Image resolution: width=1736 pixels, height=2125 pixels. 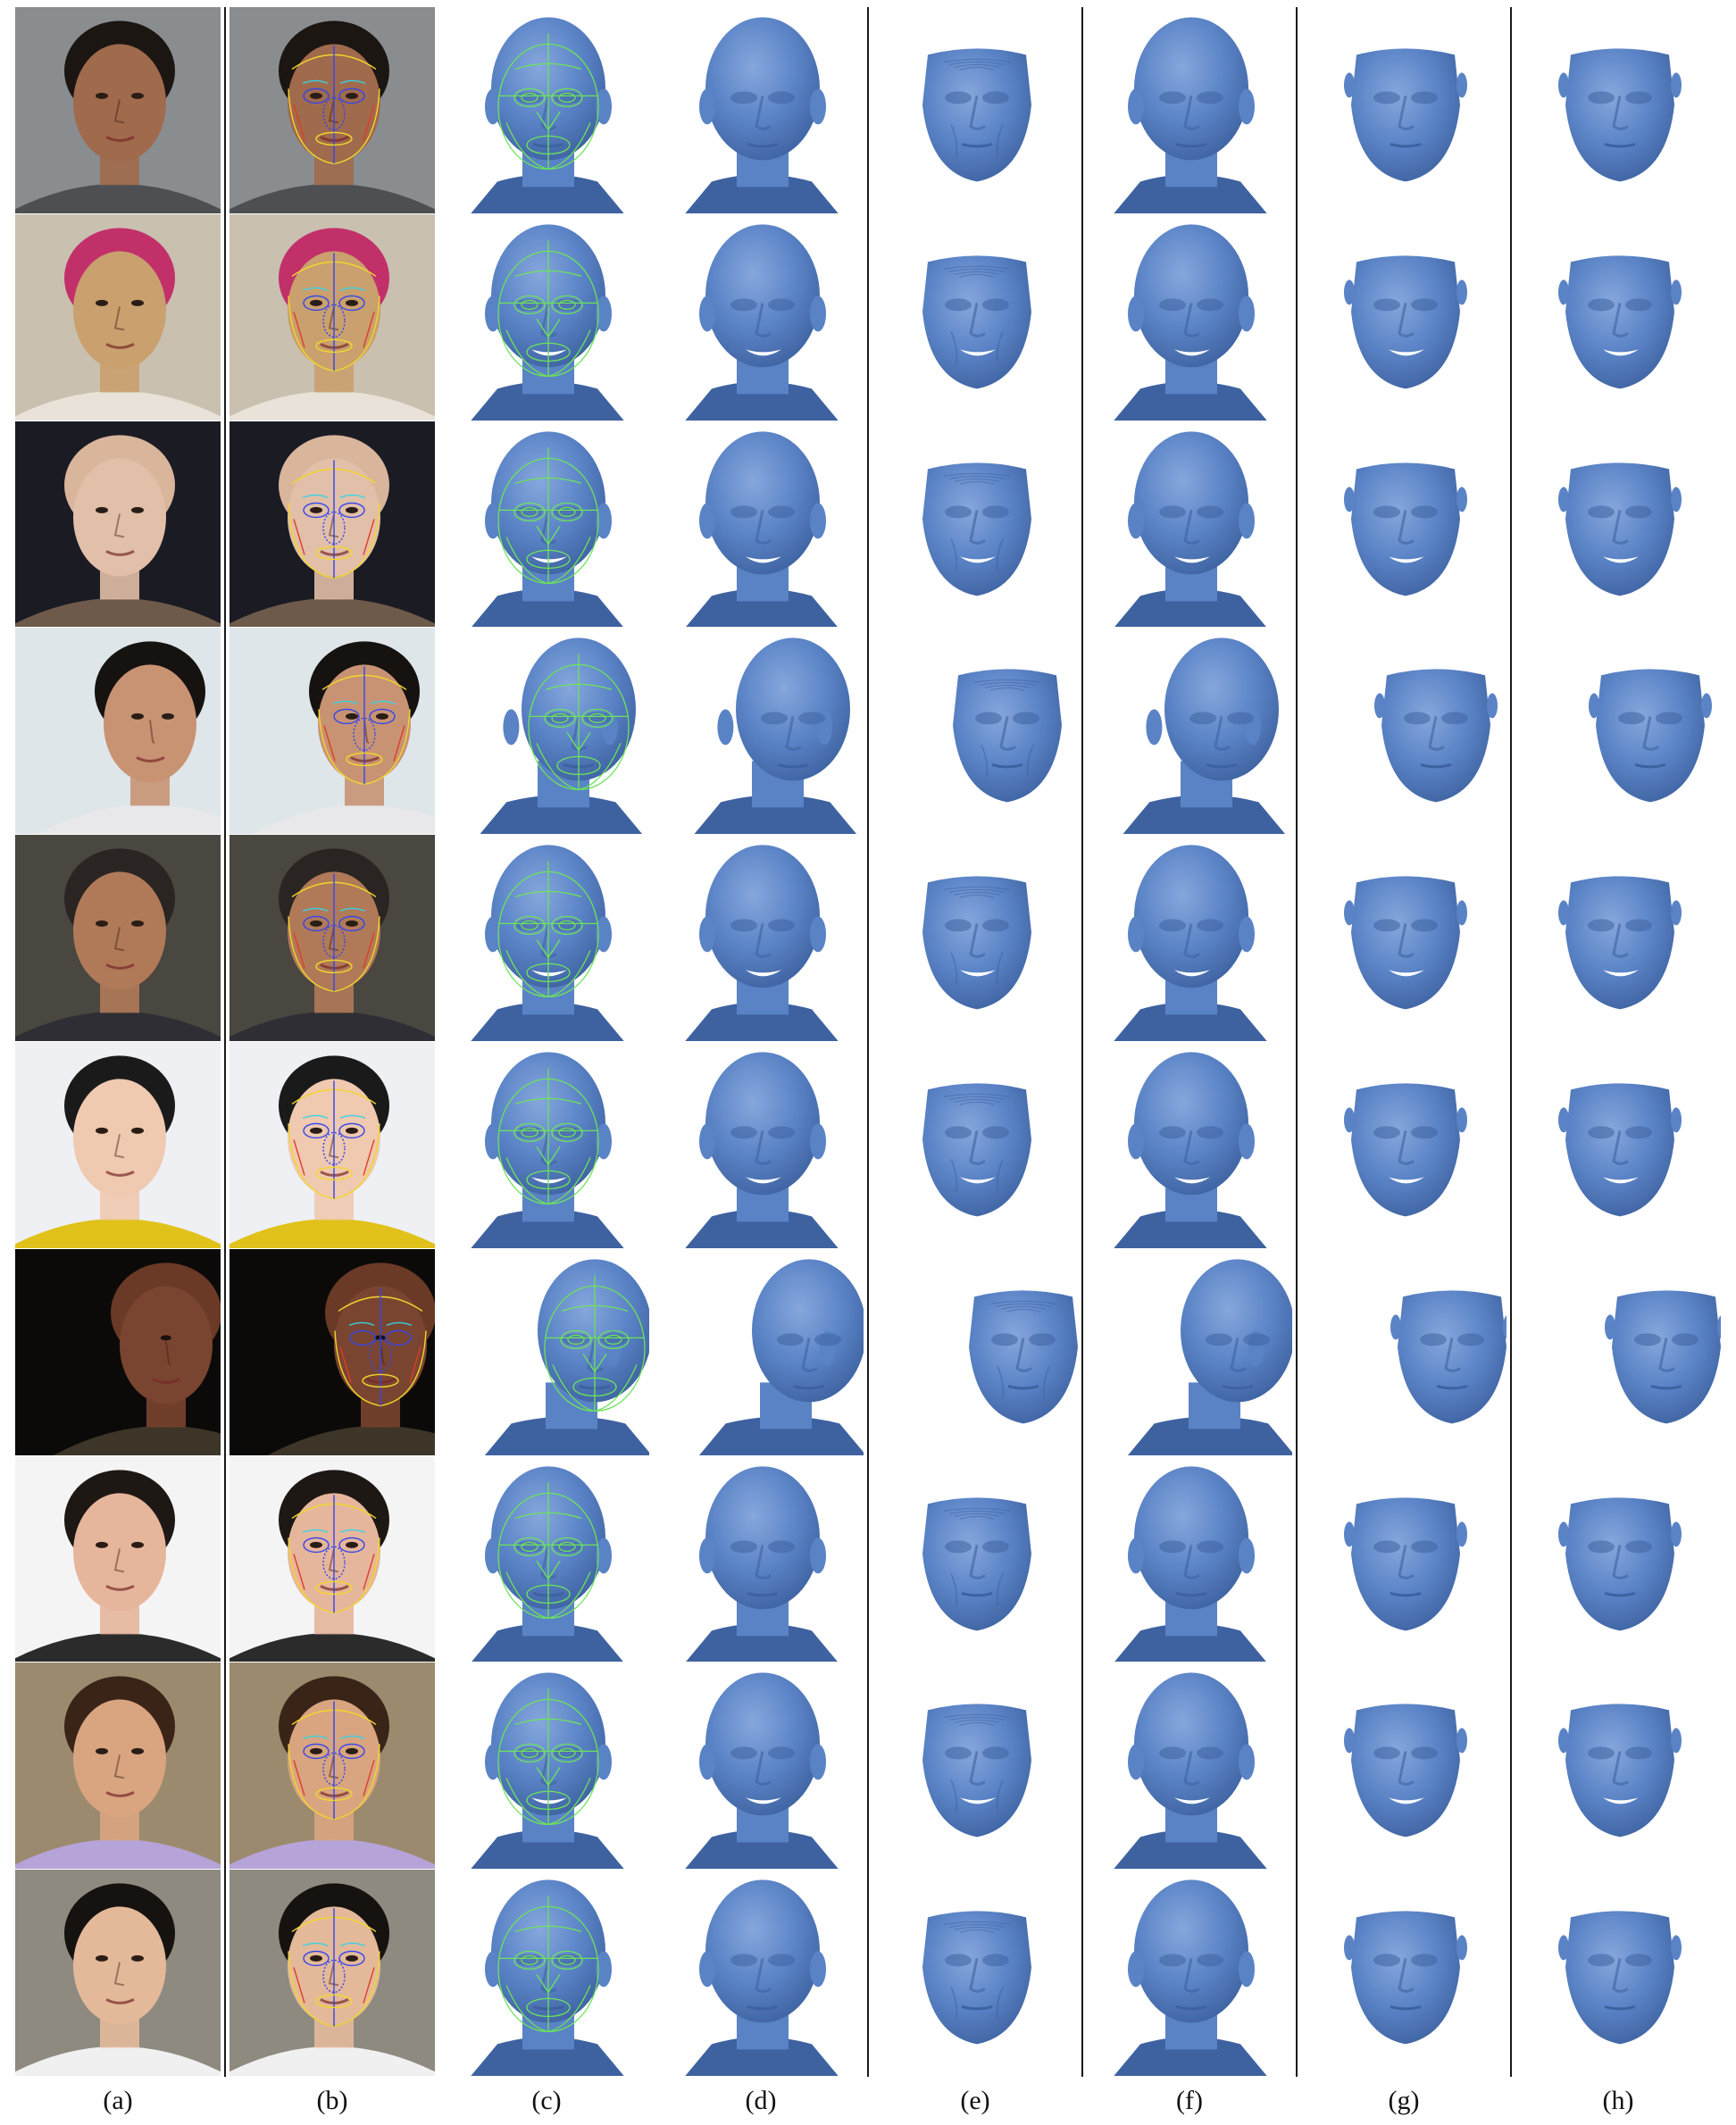 I want to click on column-label: (g), so click(x=1404, y=2101).